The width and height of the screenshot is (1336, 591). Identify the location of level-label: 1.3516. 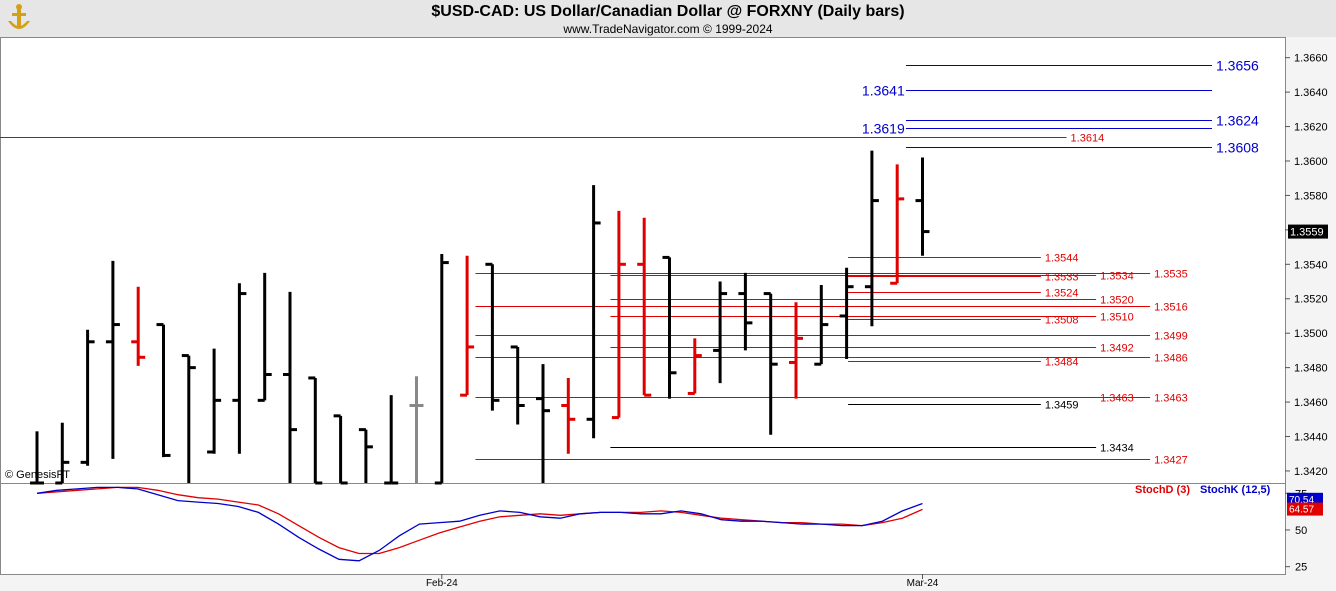
(1171, 308).